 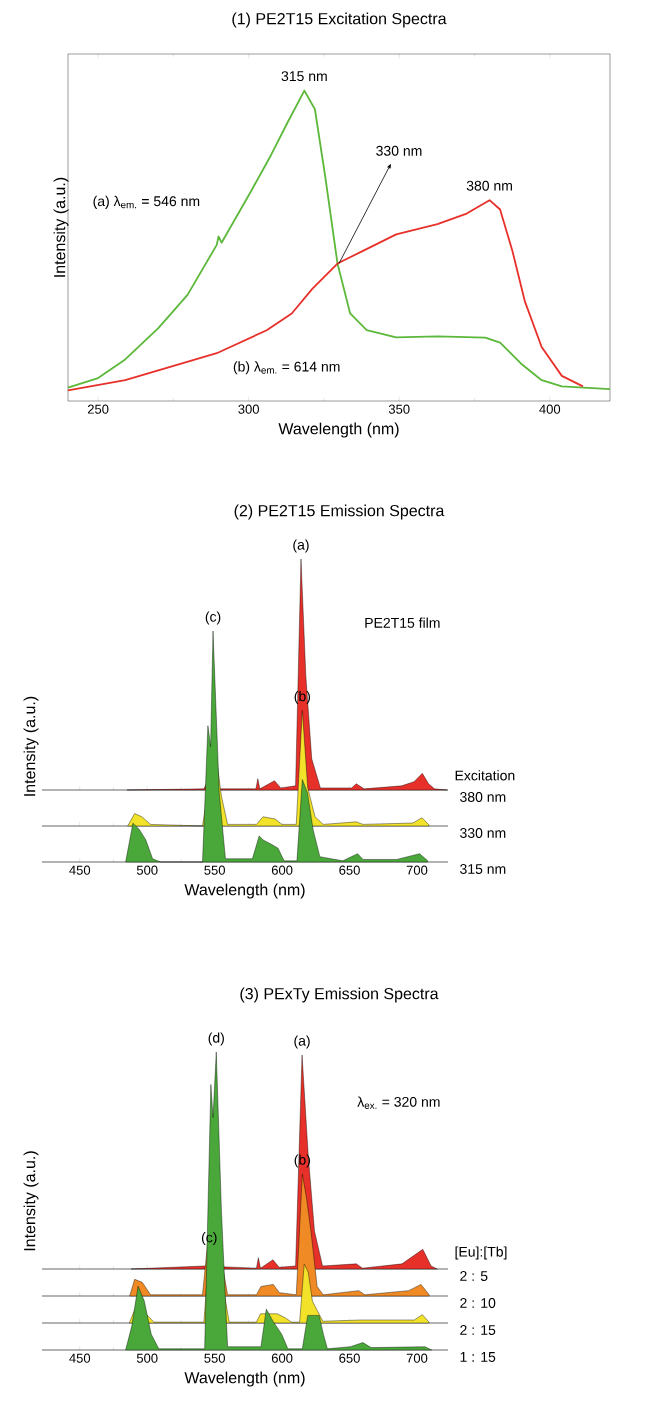 What do you see at coordinates (481, 1253) in the screenshot?
I see `legend-title: [Eu]:[Tb]` at bounding box center [481, 1253].